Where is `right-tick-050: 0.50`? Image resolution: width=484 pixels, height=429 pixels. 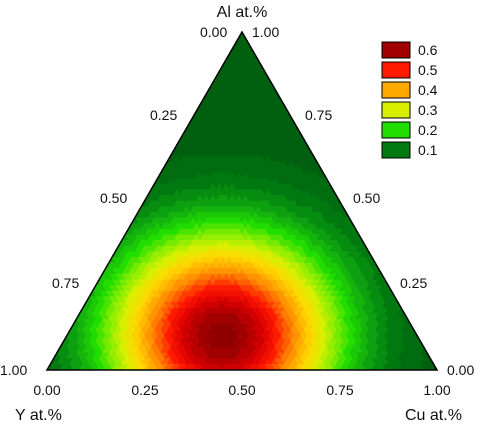 right-tick-050: 0.50 is located at coordinates (366, 198).